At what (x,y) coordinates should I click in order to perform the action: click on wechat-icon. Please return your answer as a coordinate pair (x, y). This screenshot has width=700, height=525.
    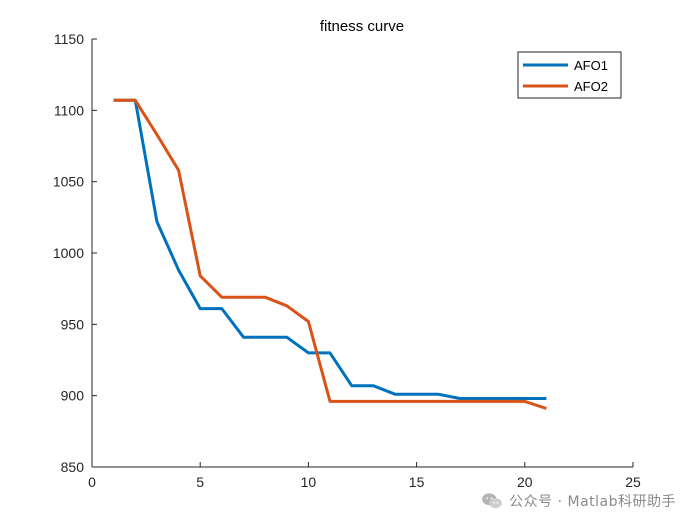
    Looking at the image, I should click on (492, 501).